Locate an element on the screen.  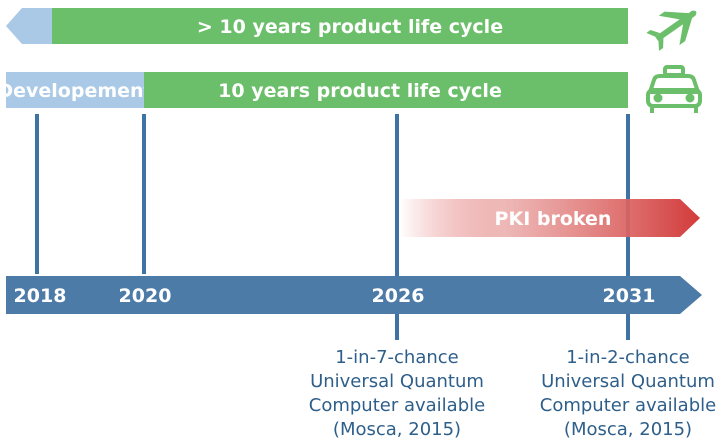
car-development-bar is located at coordinates (75, 90).